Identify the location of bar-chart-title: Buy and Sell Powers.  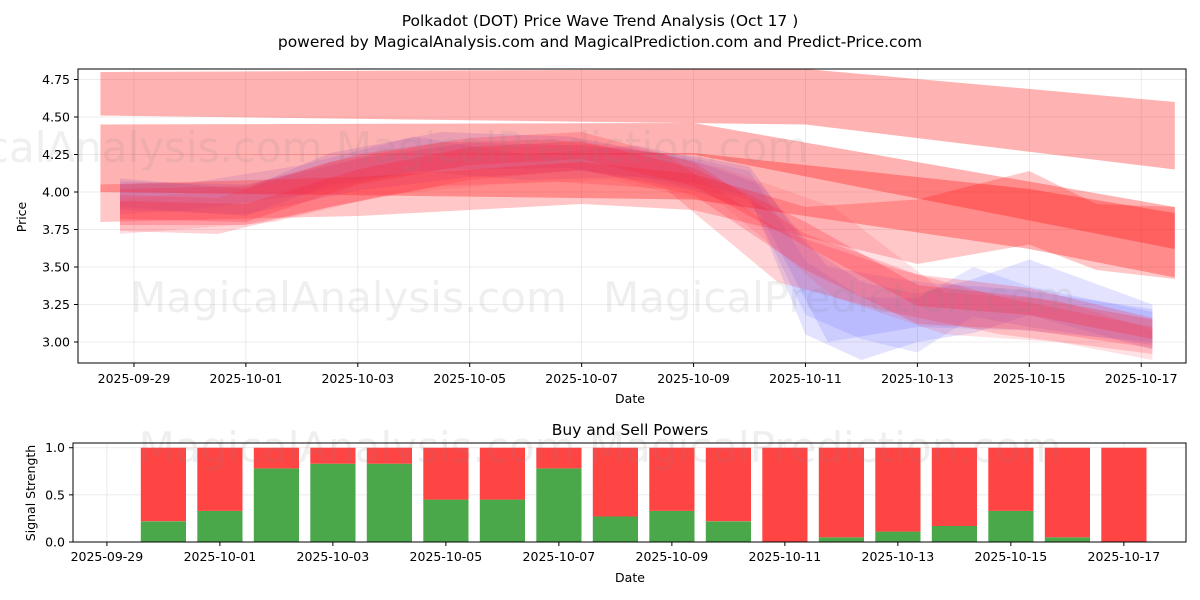
(630, 430).